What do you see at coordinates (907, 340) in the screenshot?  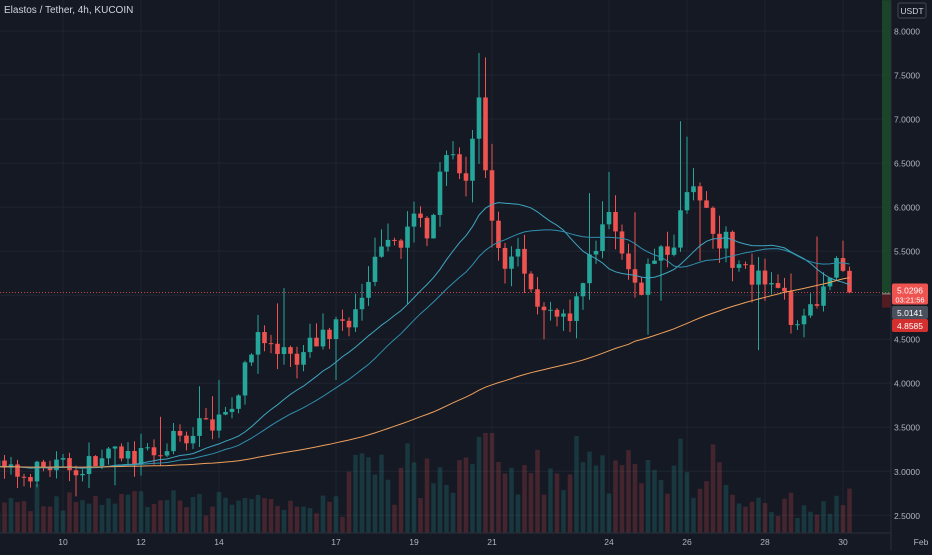 I see `price-tick-label: 4.5000` at bounding box center [907, 340].